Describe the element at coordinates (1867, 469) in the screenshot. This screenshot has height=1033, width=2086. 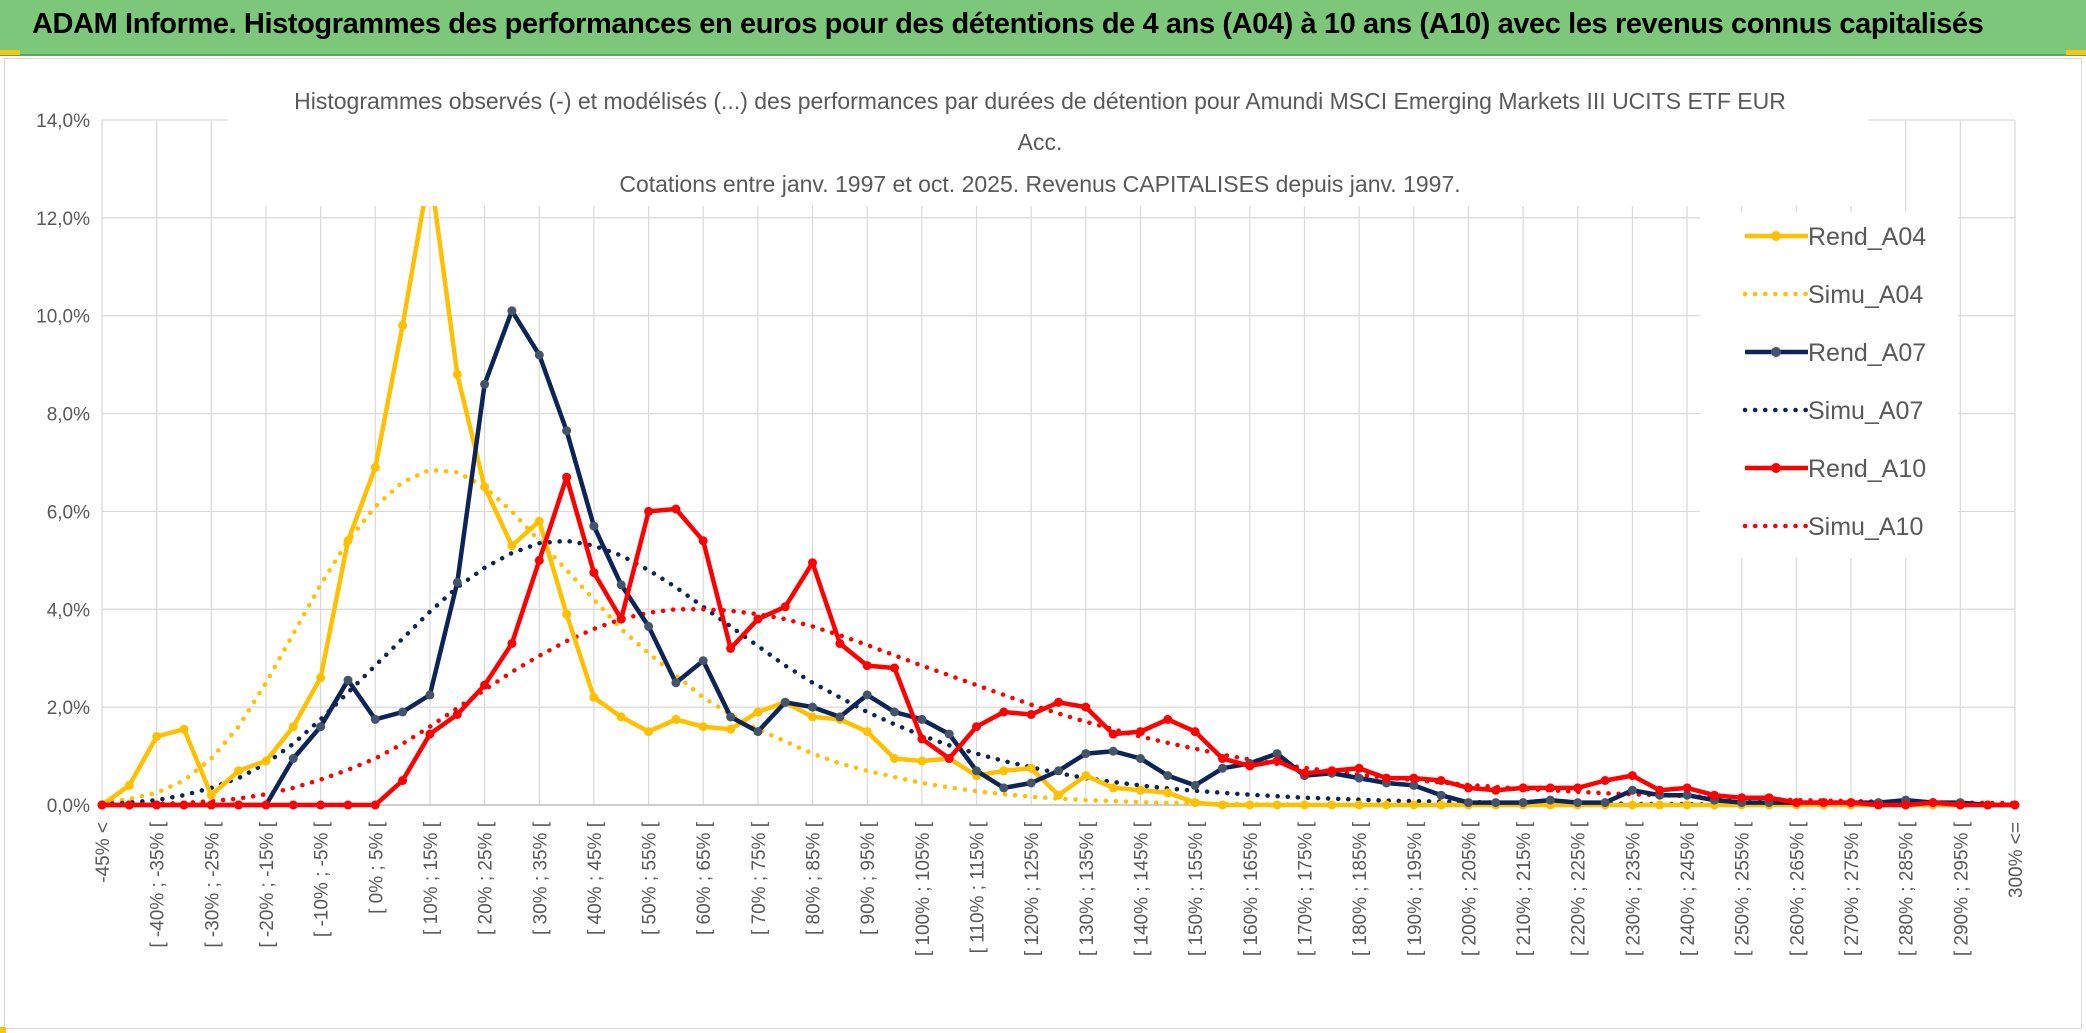
I see `legend-label: Rend_A10` at that location.